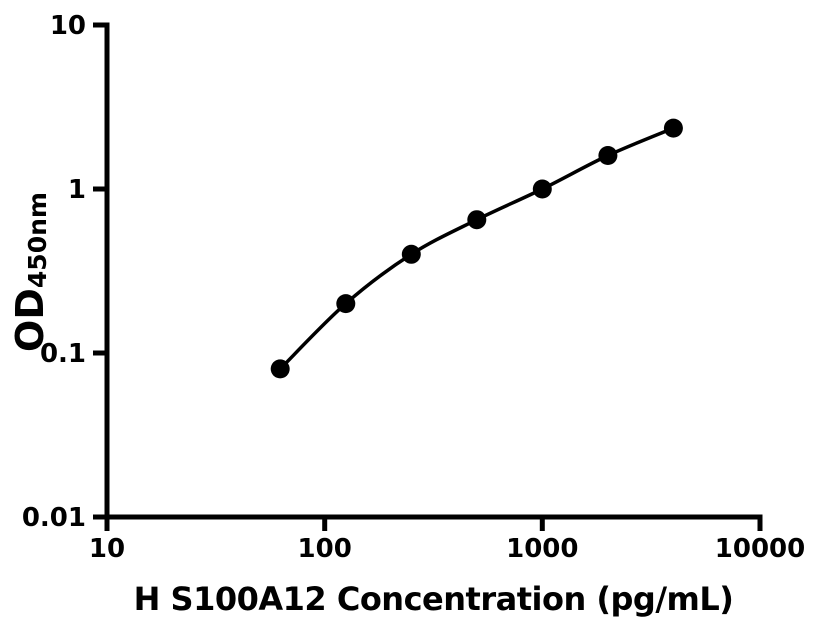  Describe the element at coordinates (325, 549) in the screenshot. I see `x-axis-tick-label: 100` at that location.